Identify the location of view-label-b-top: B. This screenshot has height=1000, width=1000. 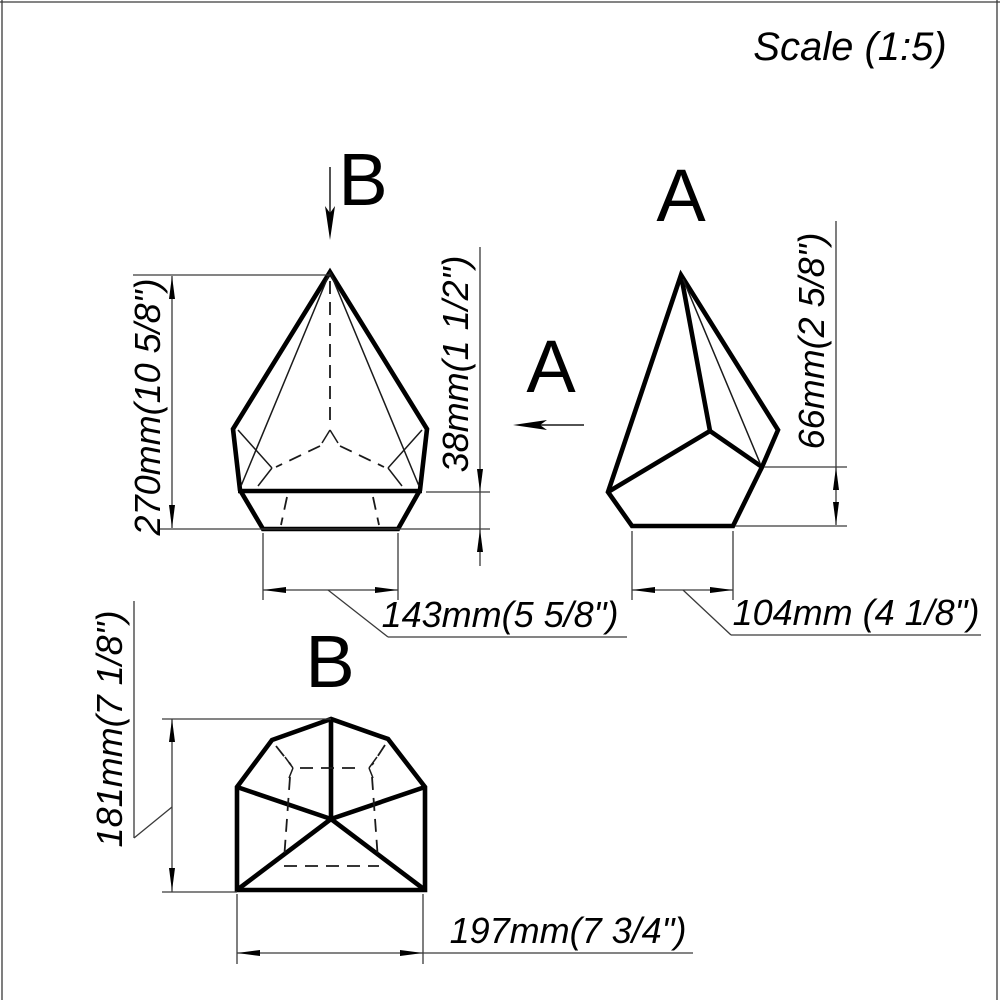
(362, 179).